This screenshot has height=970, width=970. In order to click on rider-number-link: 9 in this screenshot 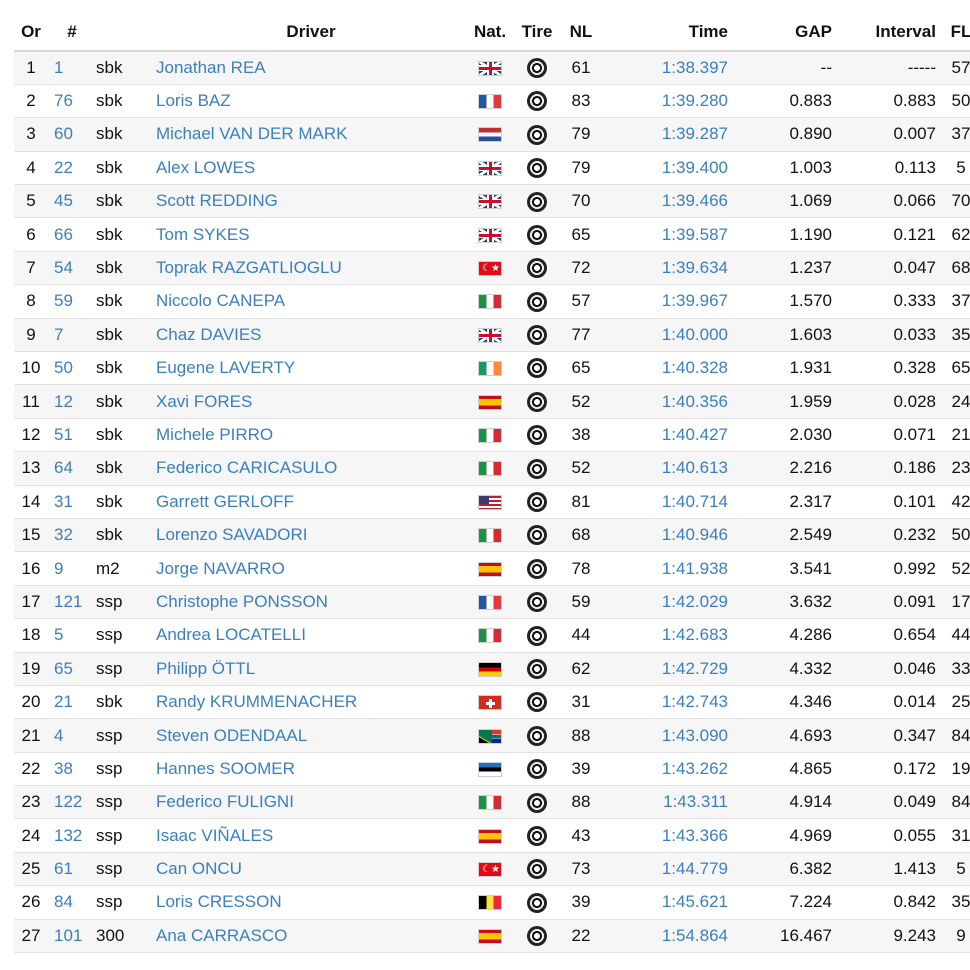, I will do `click(59, 568)`.